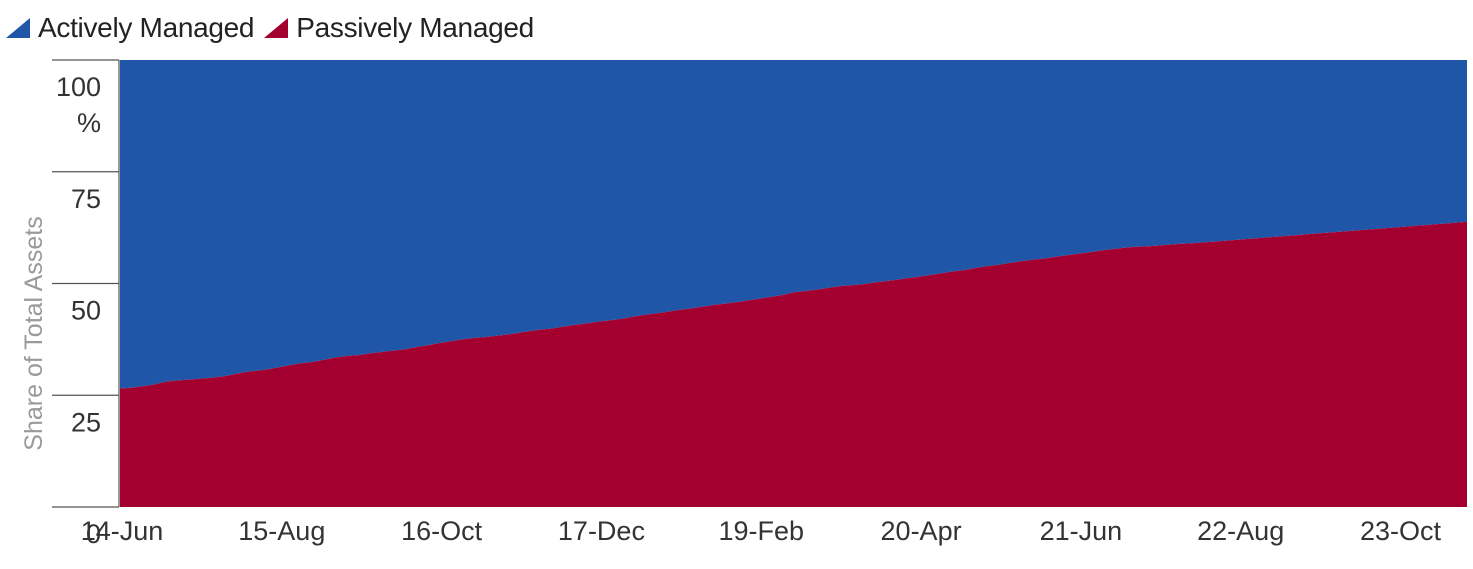 The height and width of the screenshot is (569, 1473). What do you see at coordinates (761, 531) in the screenshot?
I see `x-tick-label: 19-Feb` at bounding box center [761, 531].